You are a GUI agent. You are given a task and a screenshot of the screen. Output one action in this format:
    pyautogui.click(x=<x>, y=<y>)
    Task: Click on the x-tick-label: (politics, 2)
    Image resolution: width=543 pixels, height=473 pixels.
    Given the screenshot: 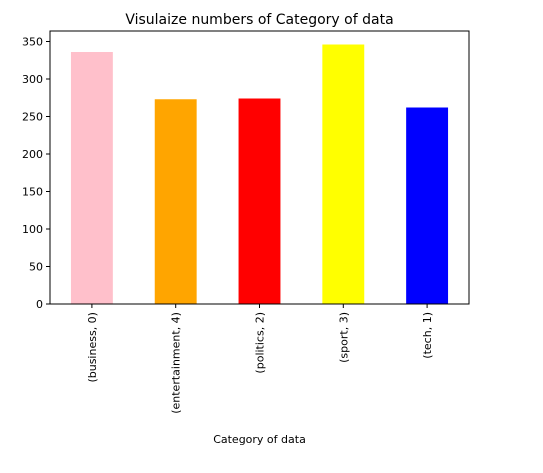 What is the action you would take?
    pyautogui.click(x=260, y=343)
    